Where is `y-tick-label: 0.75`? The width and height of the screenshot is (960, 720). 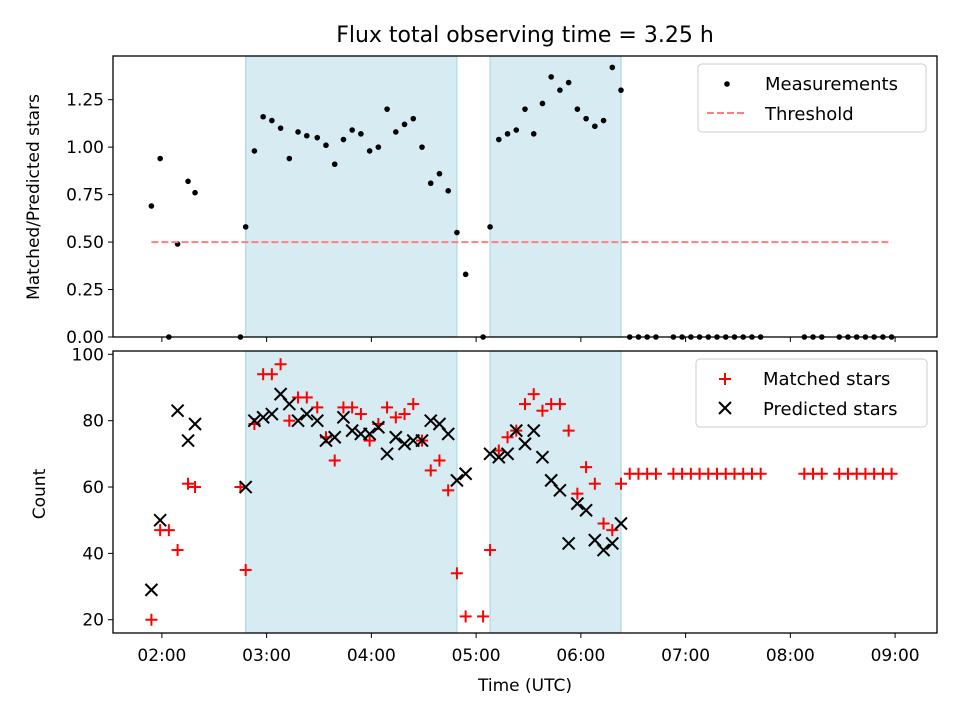
y-tick-label: 0.75 is located at coordinates (85, 196).